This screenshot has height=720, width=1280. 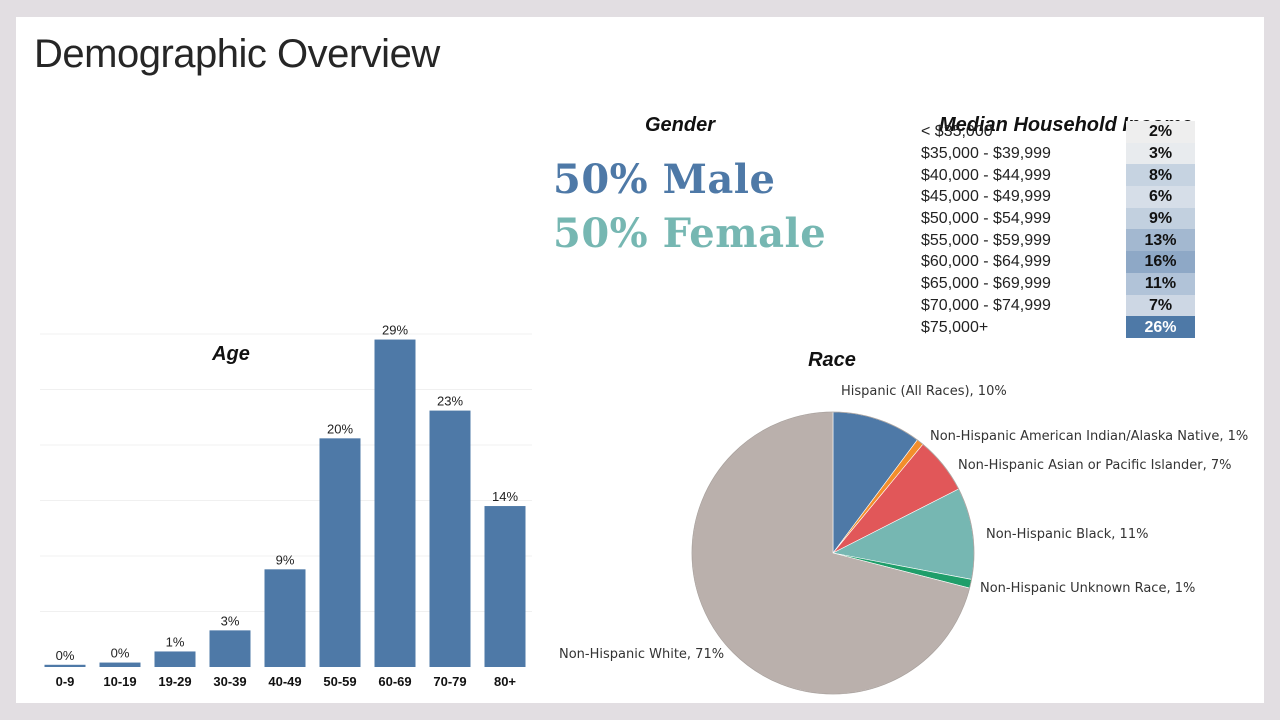 What do you see at coordinates (957, 132) in the screenshot?
I see `income-bracket-label: < $35,000` at bounding box center [957, 132].